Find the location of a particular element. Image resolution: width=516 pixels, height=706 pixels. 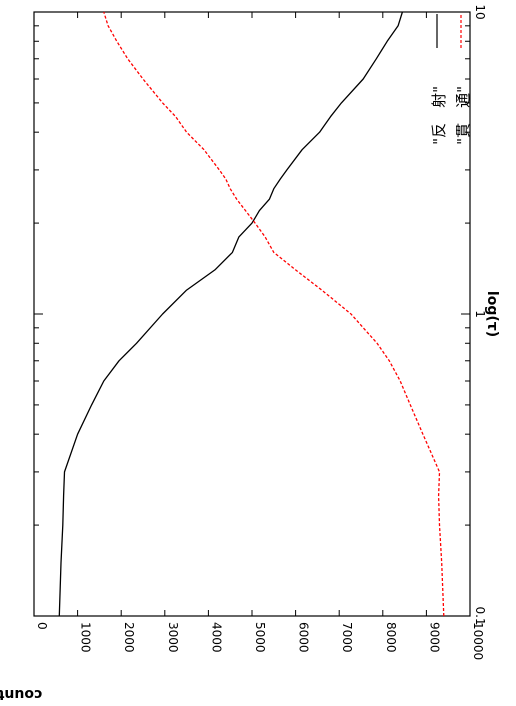

count-tick-label: 10000 is located at coordinates (478, 641).